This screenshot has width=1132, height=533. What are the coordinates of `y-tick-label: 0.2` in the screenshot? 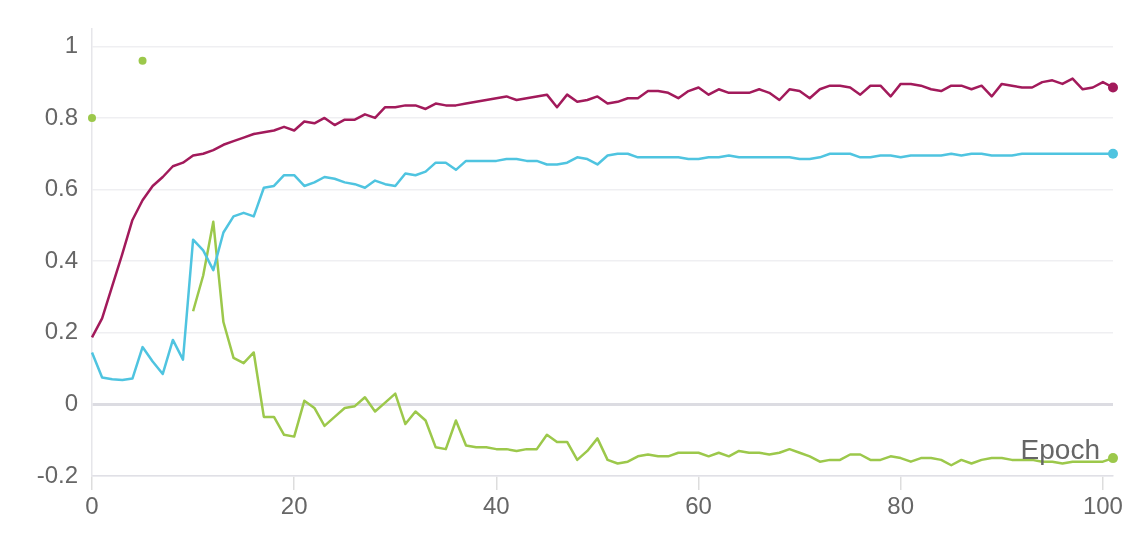 It's located at (61, 331).